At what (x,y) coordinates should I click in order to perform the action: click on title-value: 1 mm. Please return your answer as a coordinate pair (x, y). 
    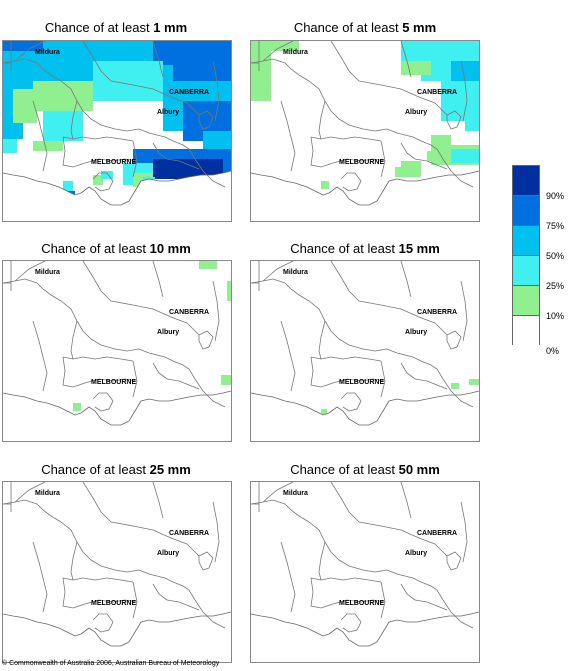
    Looking at the image, I should click on (170, 27).